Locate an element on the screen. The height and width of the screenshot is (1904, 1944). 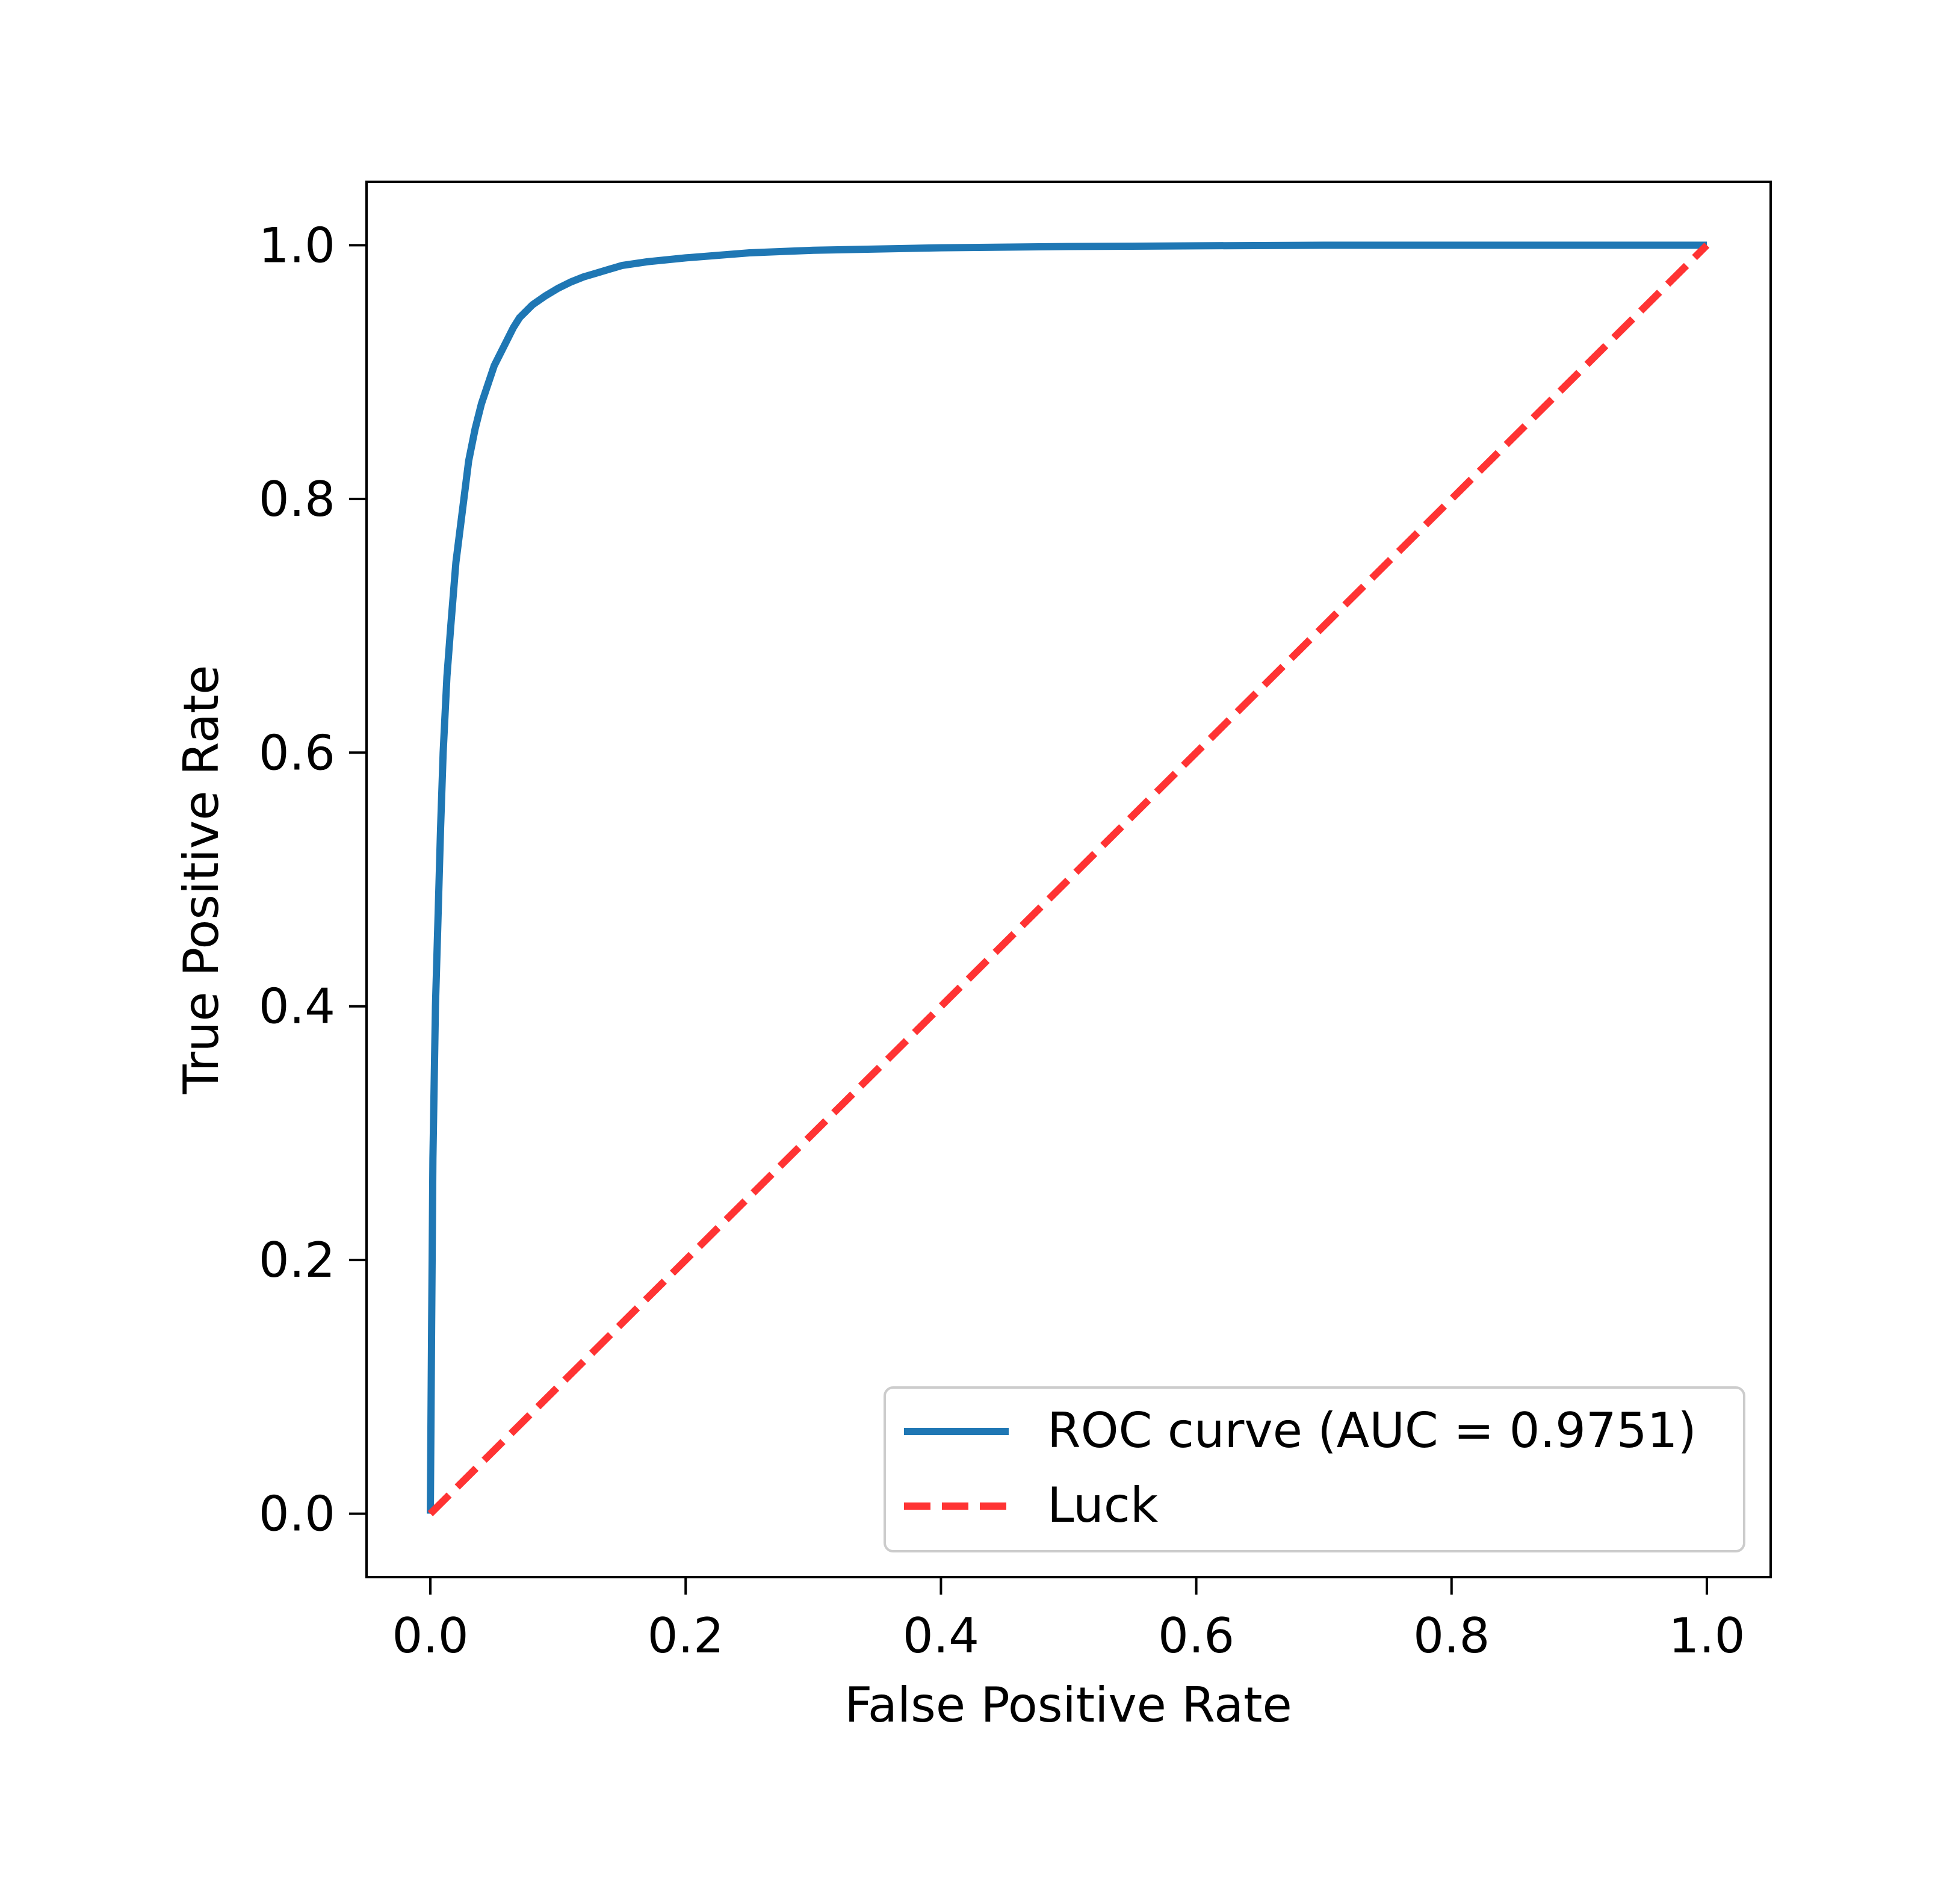
y-tick-label: 1.0 is located at coordinates (297, 245).